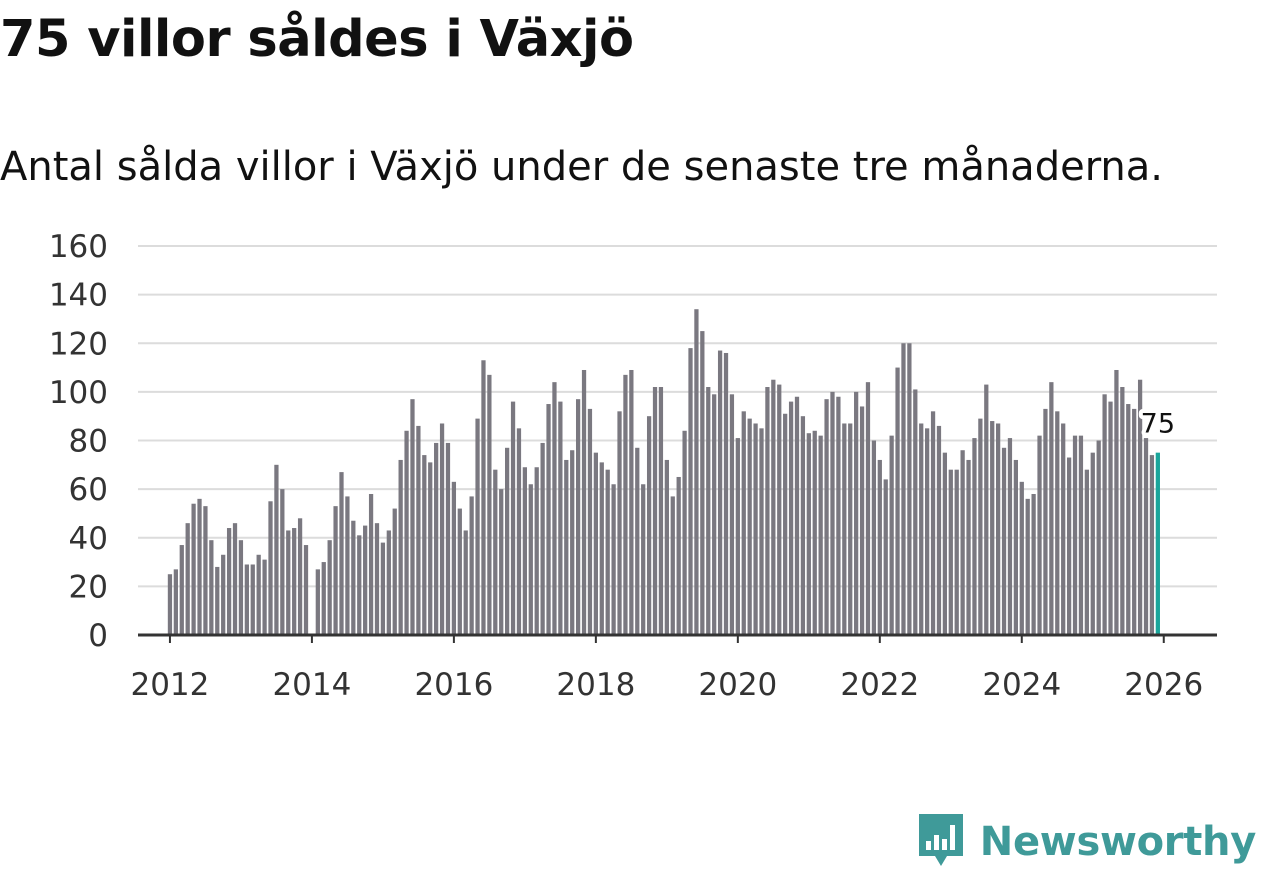 The height and width of the screenshot is (879, 1262). Describe the element at coordinates (595, 685) in the screenshot. I see `x-tick-label-2018: 2018` at that location.